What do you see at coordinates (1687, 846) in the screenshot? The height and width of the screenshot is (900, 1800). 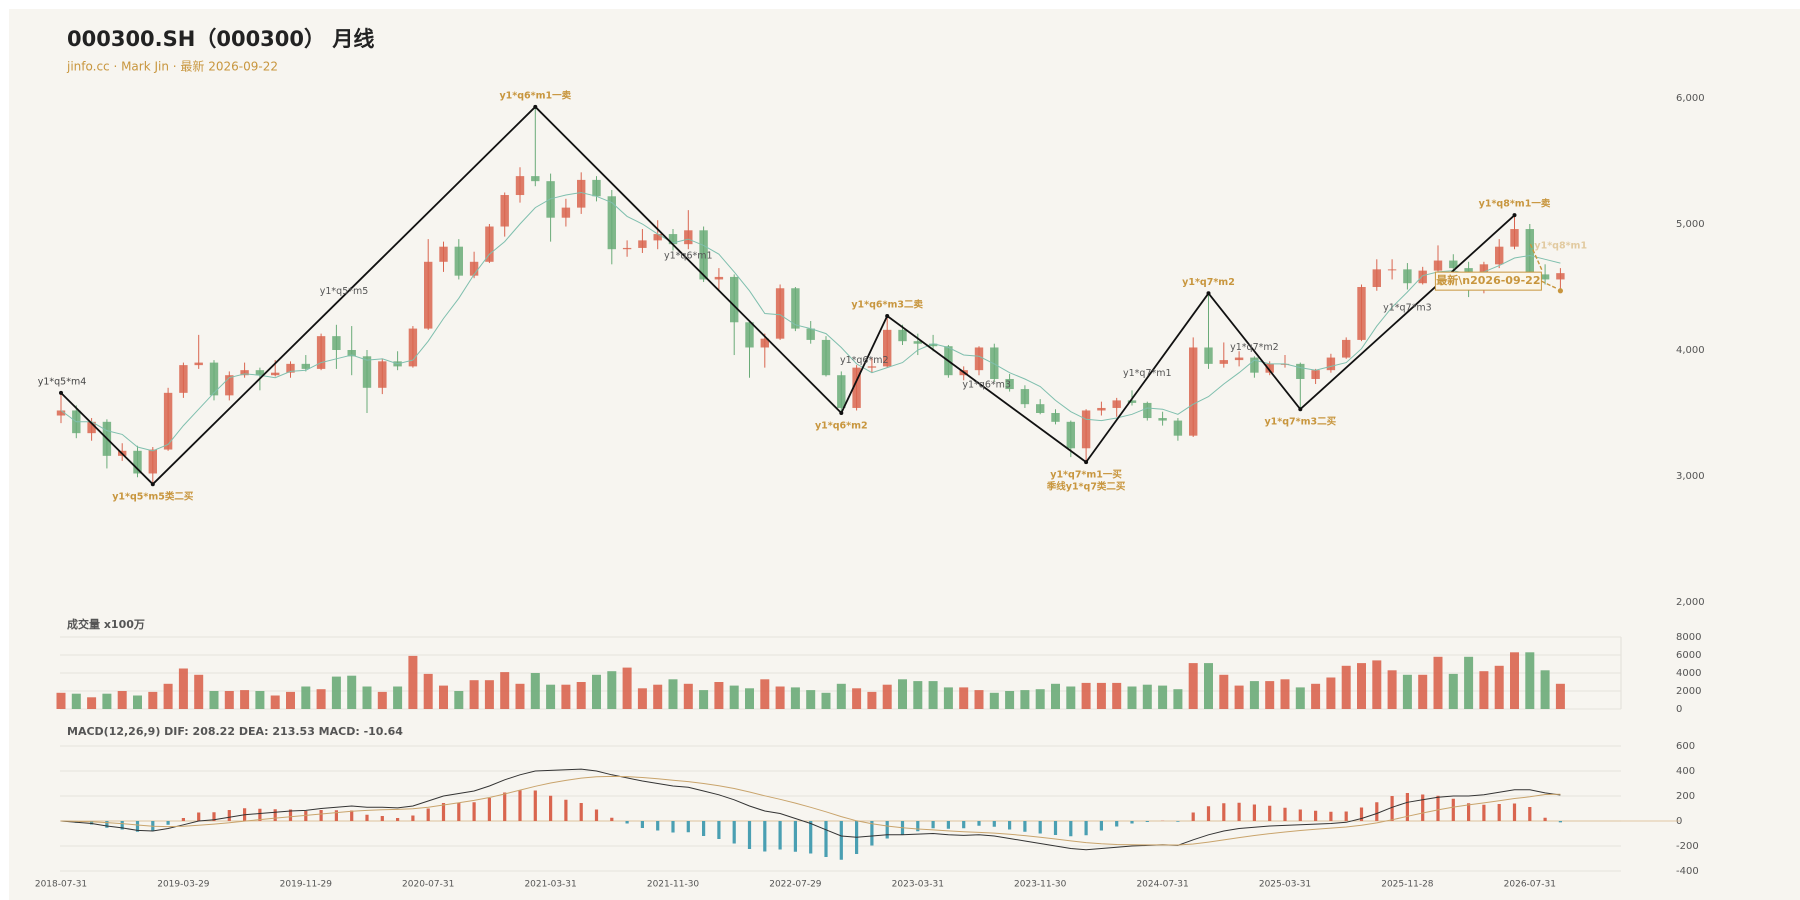 I see `y-tick-label: -200` at bounding box center [1687, 846].